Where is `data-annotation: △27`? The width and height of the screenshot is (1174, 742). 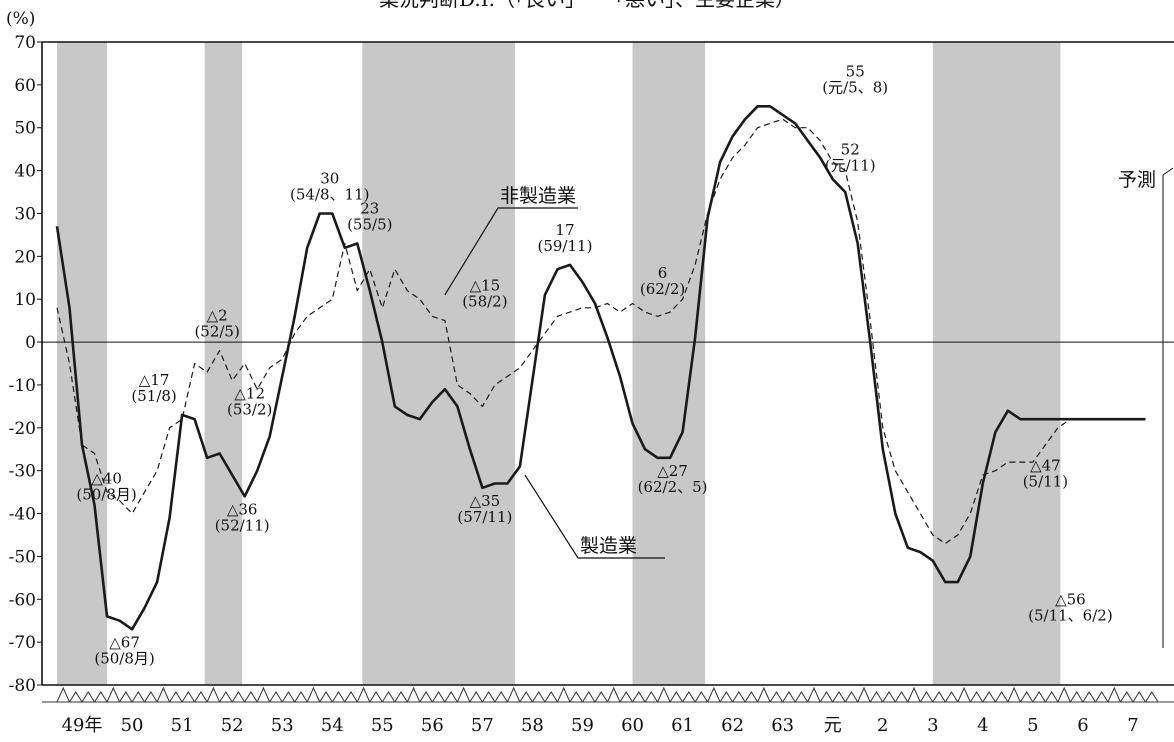
data-annotation: △27 is located at coordinates (672, 471).